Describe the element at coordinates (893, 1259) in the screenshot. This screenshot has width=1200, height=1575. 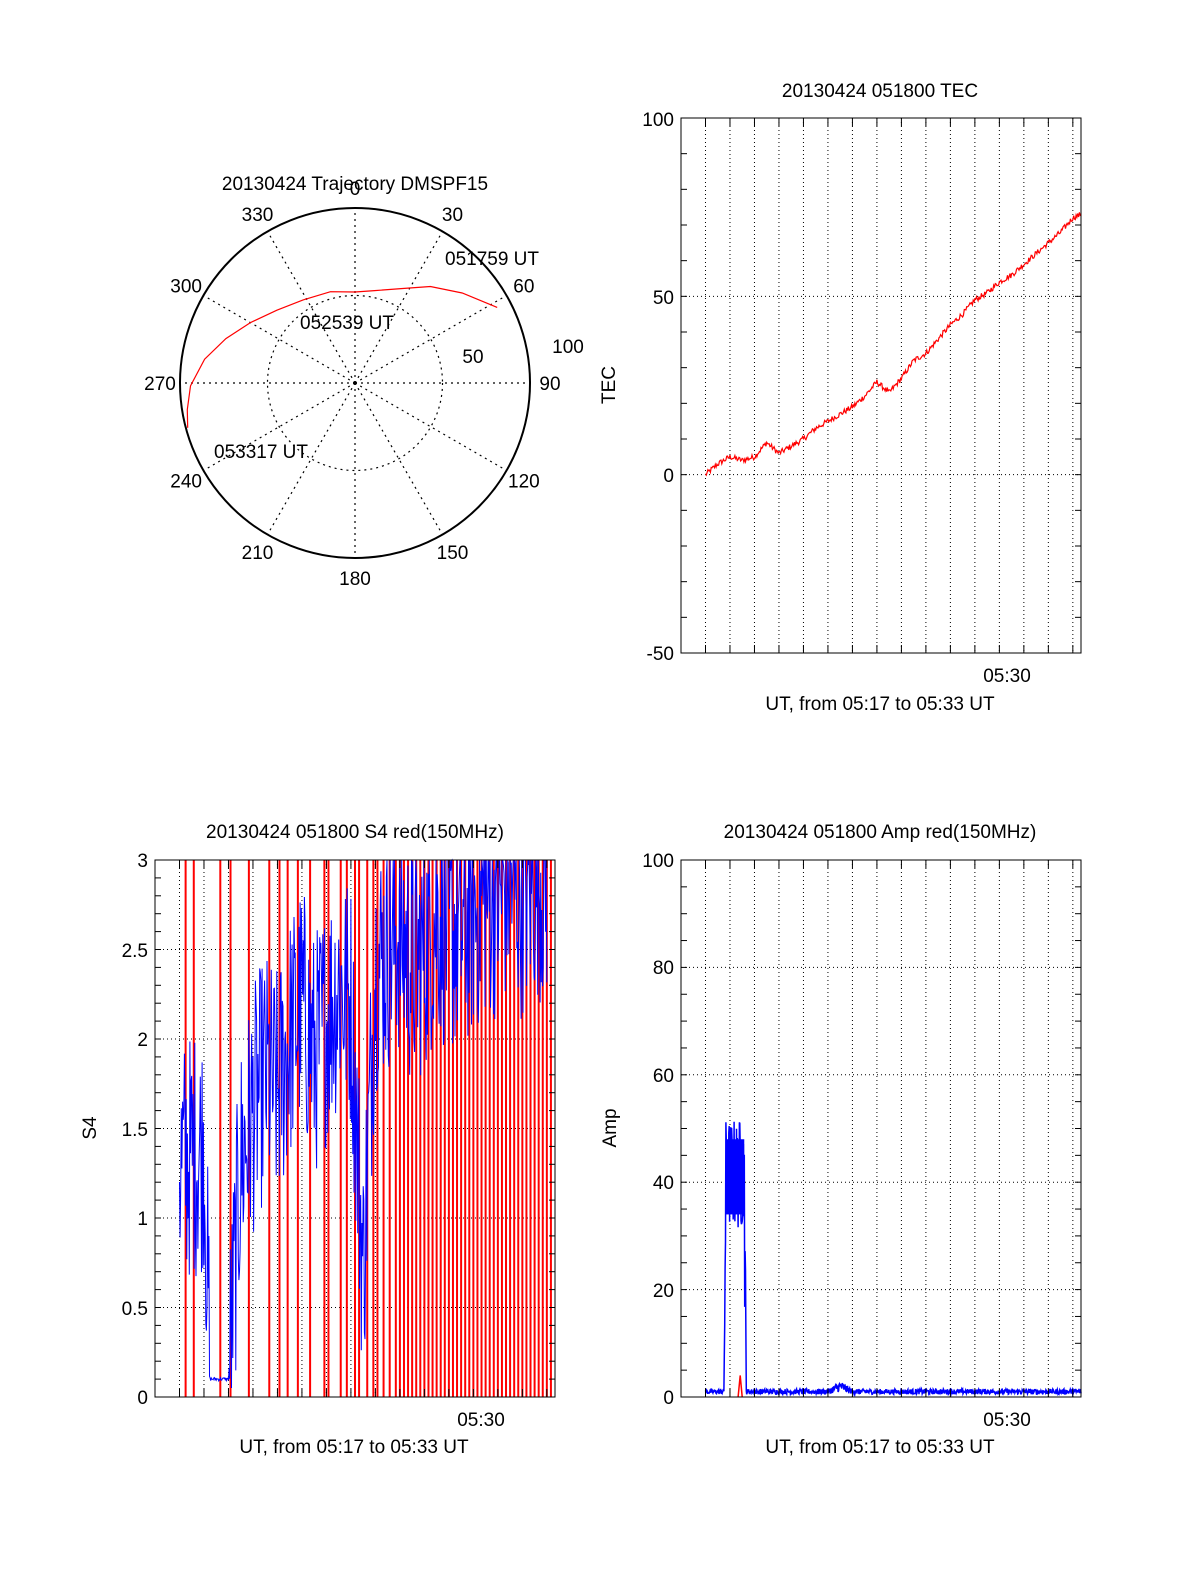
I see `amp-blue-series-line` at that location.